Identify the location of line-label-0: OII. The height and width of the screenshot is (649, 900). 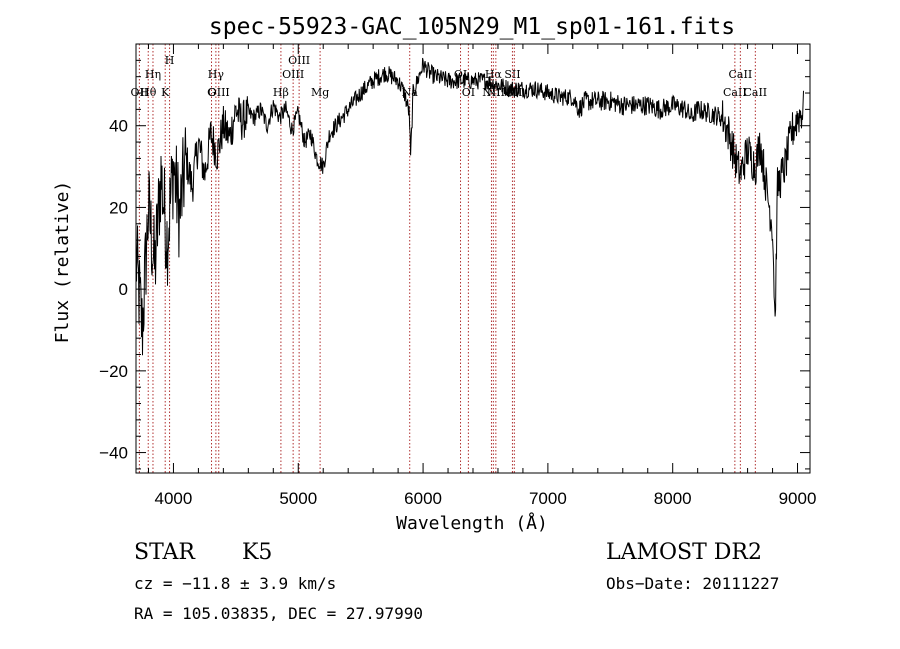
(140, 92).